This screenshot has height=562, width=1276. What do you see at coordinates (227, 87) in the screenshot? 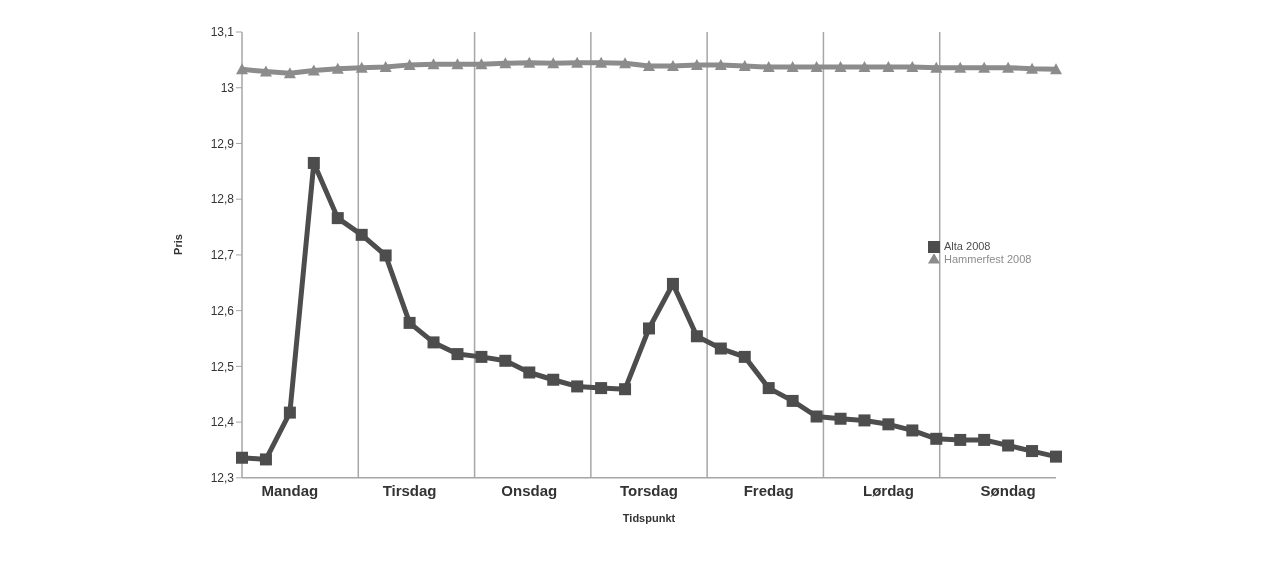
I see `y-tick-label: 13` at bounding box center [227, 87].